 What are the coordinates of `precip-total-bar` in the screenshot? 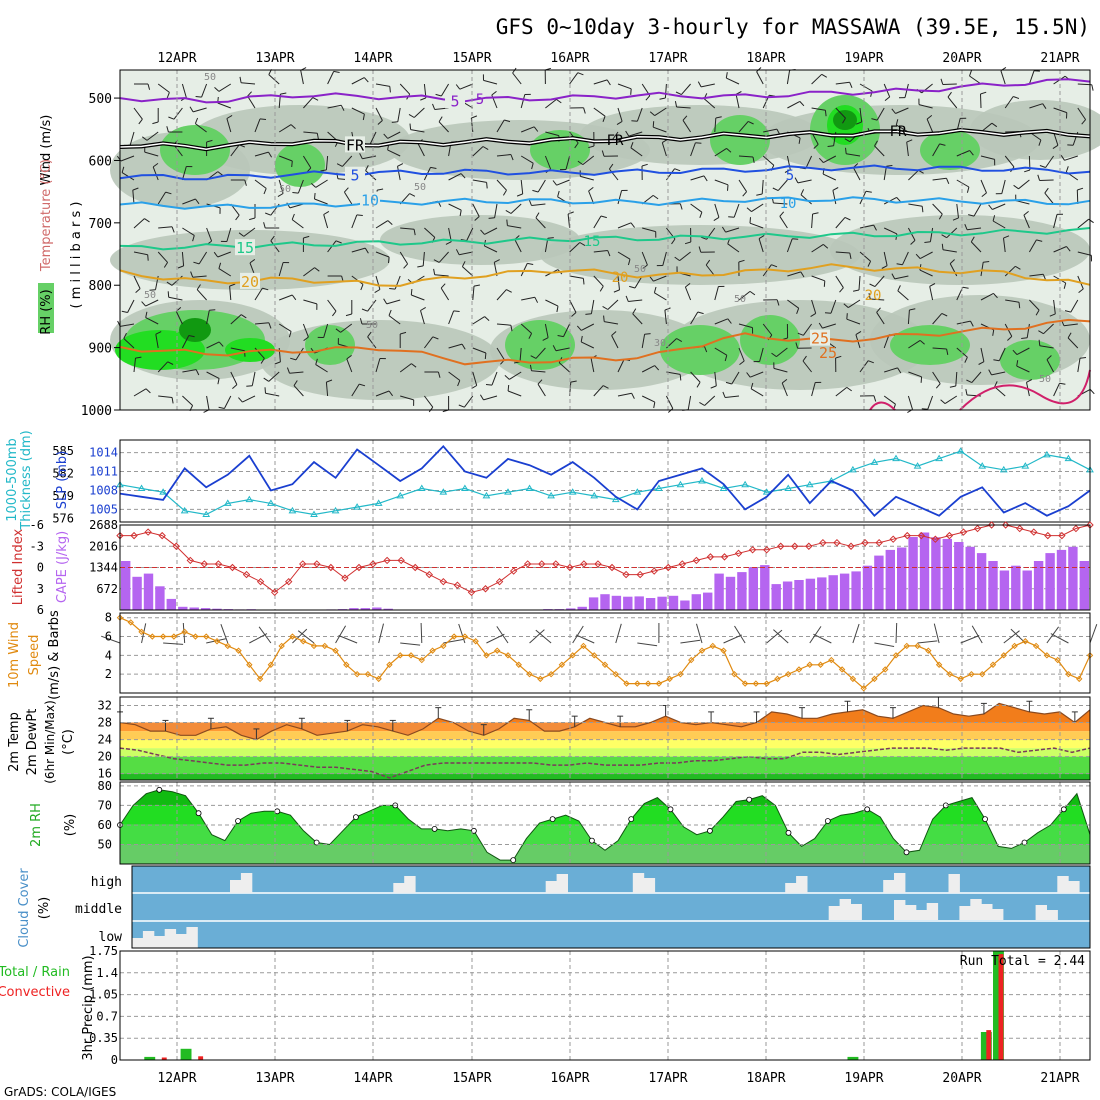 It's located at (150, 1058).